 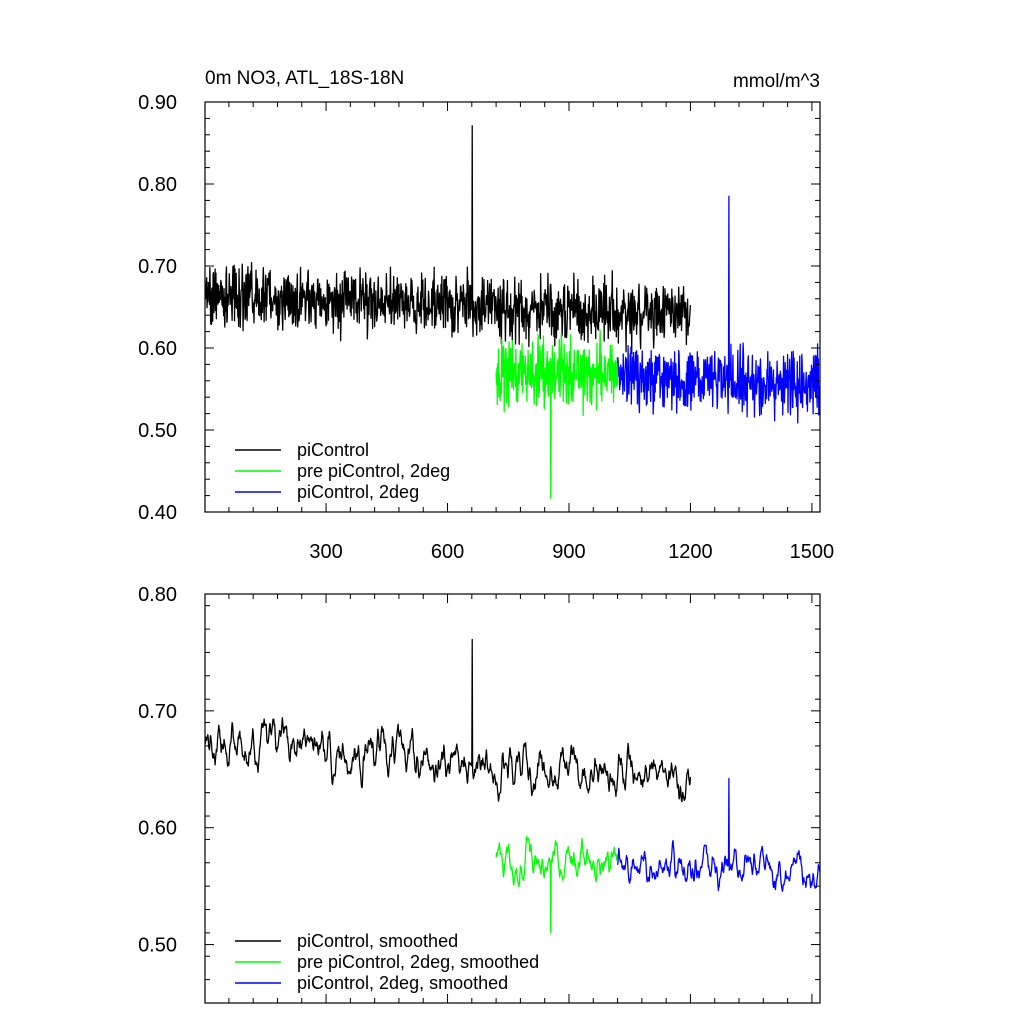 I want to click on legend-label-2: pre piControl, 2deg, smoothed, so click(x=418, y=962).